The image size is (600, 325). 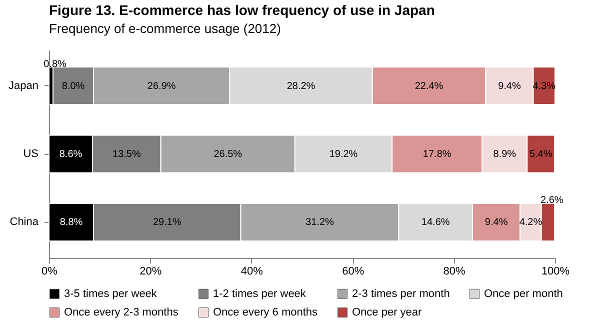 What do you see at coordinates (523, 294) in the screenshot?
I see `legend-label: Once per month` at bounding box center [523, 294].